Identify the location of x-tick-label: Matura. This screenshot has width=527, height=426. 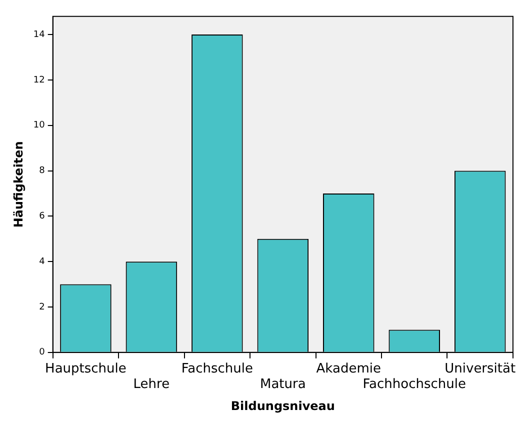
(283, 384).